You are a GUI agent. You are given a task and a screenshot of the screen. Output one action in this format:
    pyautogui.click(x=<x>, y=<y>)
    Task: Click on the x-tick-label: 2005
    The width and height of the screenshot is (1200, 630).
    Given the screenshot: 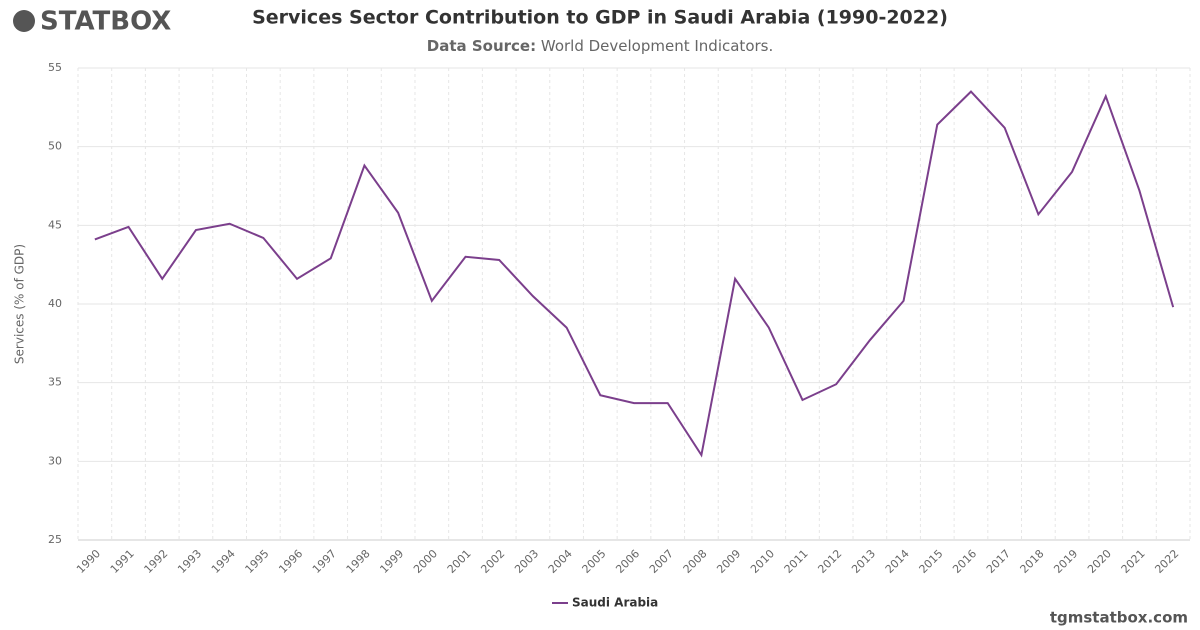 What is the action you would take?
    pyautogui.click(x=594, y=561)
    